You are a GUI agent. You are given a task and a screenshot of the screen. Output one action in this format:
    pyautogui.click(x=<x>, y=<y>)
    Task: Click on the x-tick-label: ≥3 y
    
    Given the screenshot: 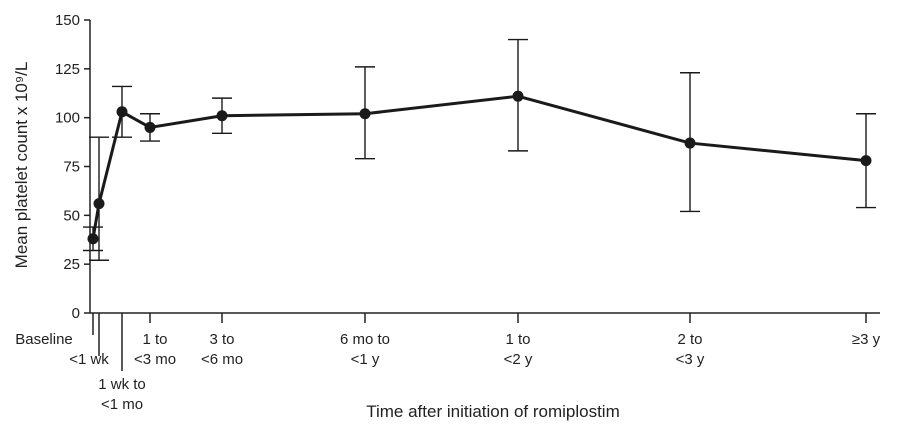 What is the action you would take?
    pyautogui.click(x=866, y=339)
    